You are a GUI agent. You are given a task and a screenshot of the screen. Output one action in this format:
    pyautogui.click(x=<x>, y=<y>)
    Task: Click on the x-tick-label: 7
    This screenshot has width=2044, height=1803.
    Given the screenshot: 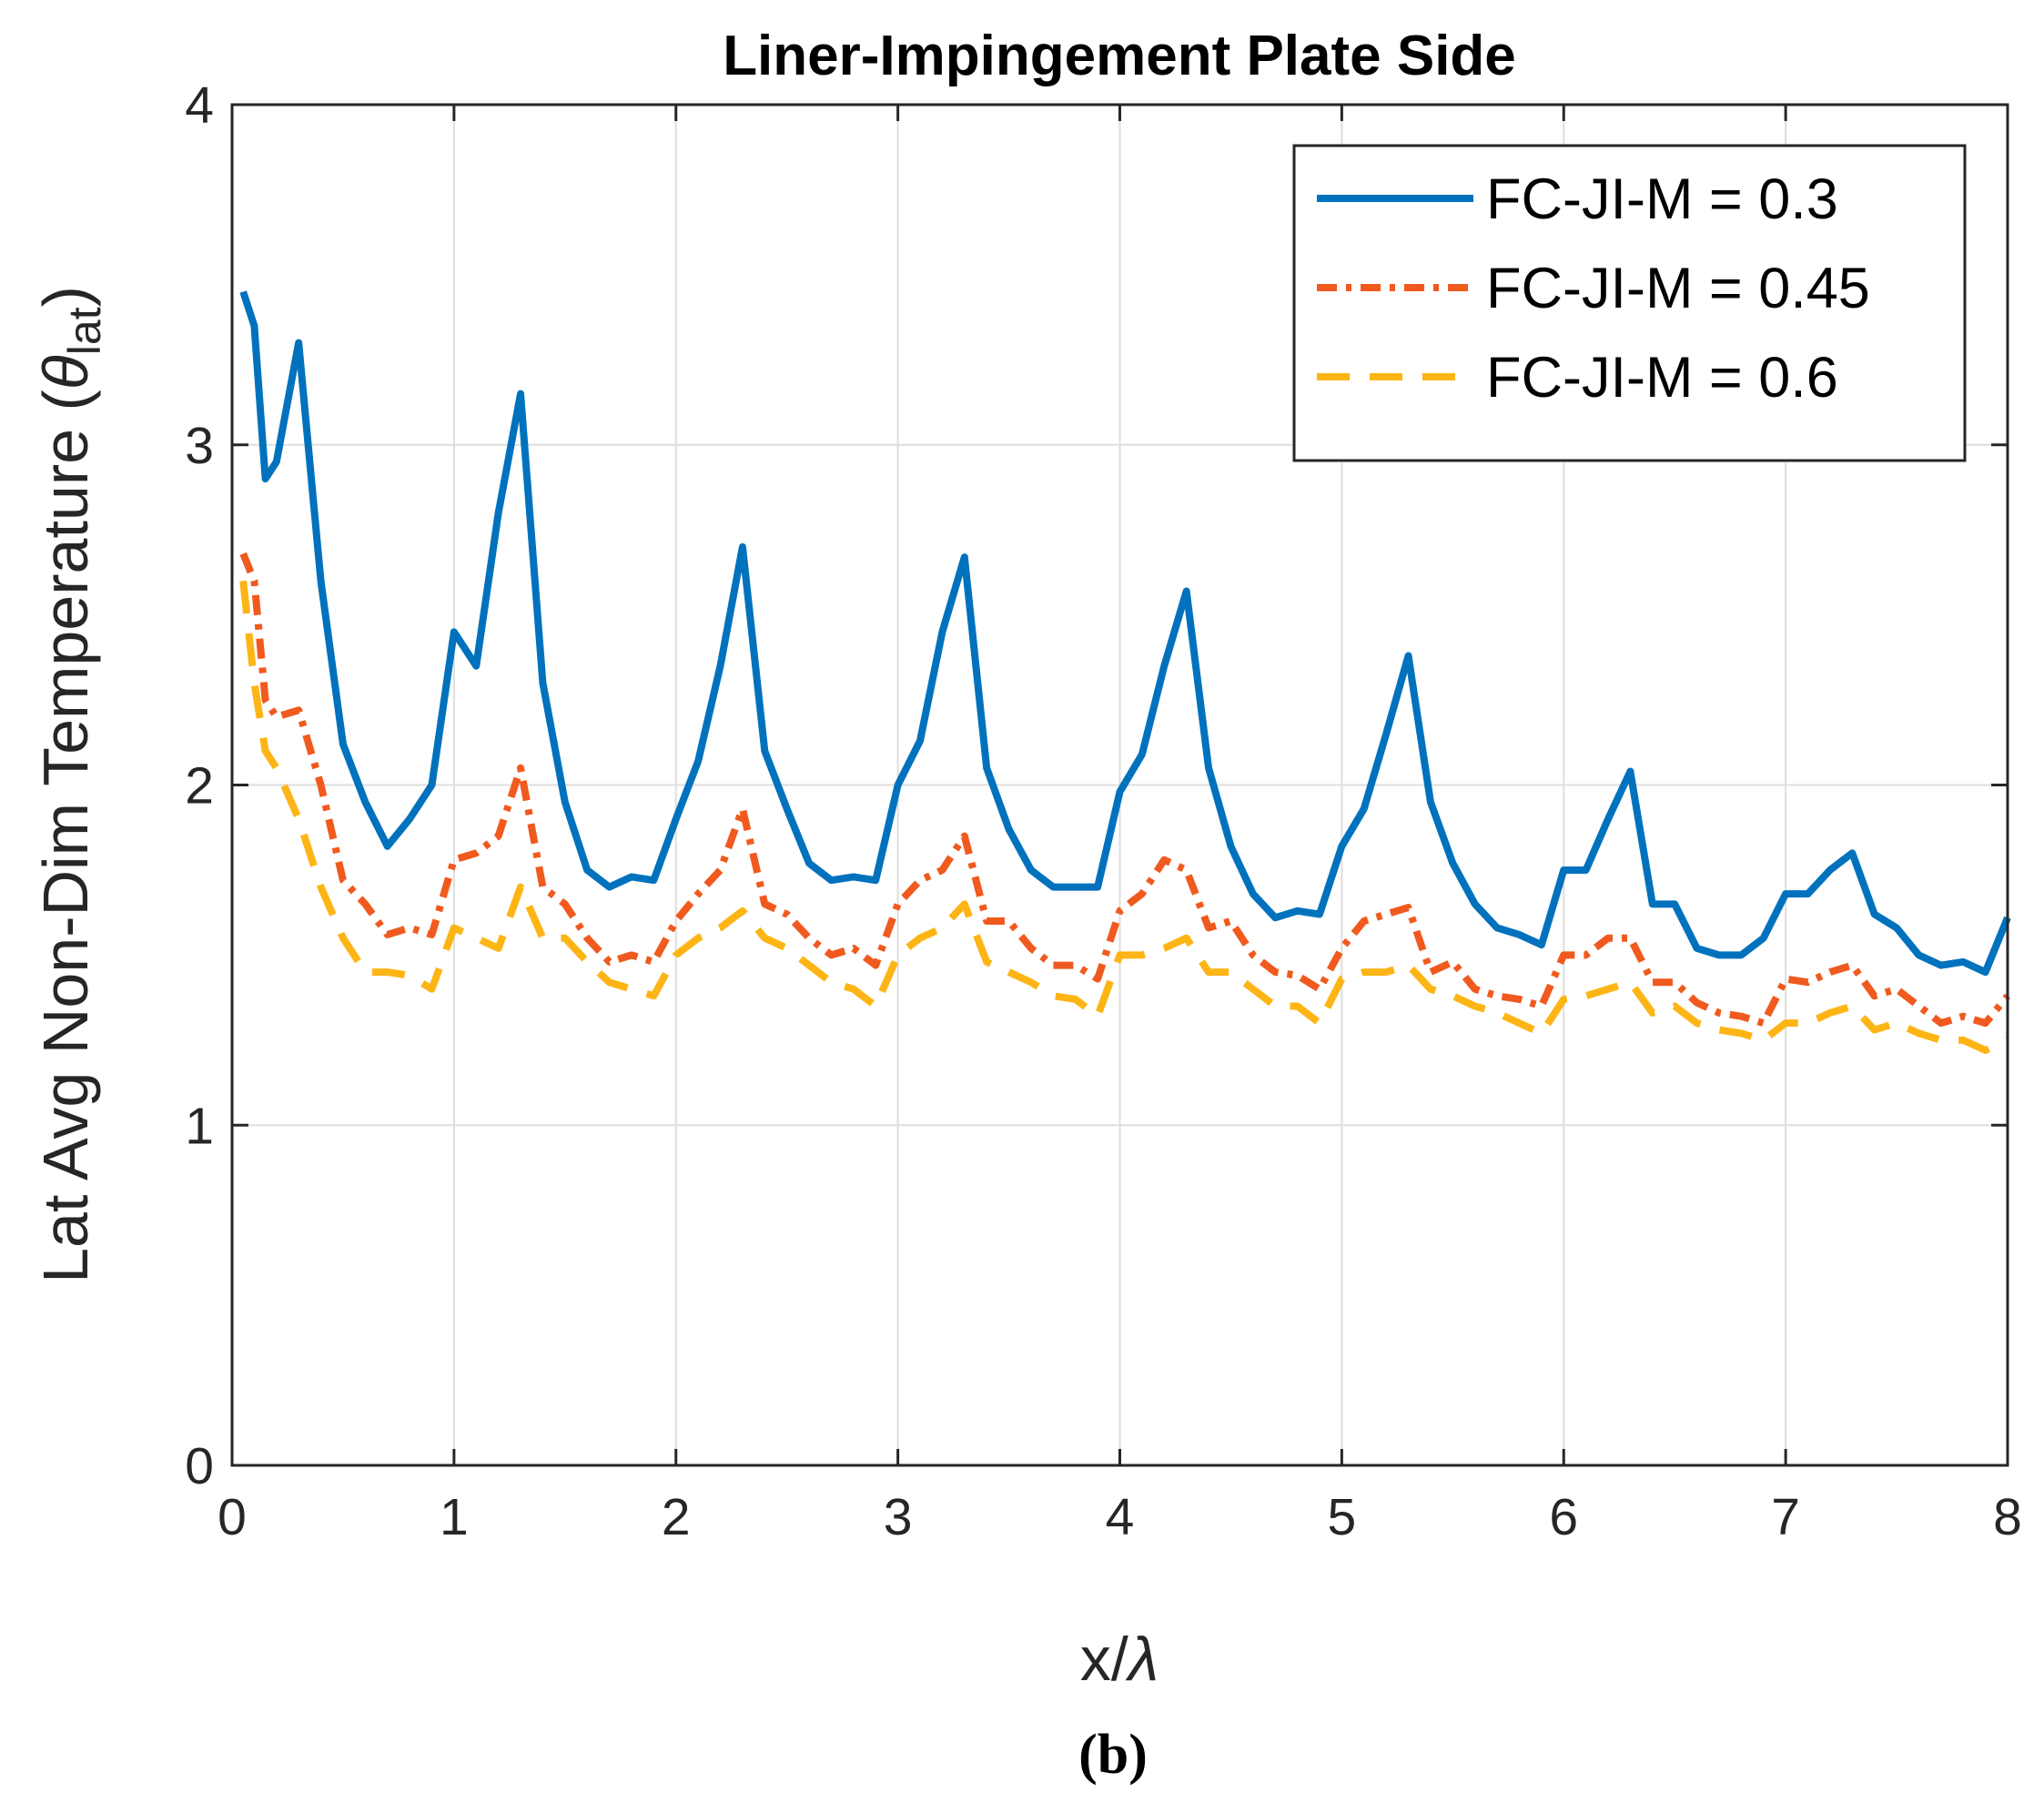 What is the action you would take?
    pyautogui.click(x=1785, y=1517)
    